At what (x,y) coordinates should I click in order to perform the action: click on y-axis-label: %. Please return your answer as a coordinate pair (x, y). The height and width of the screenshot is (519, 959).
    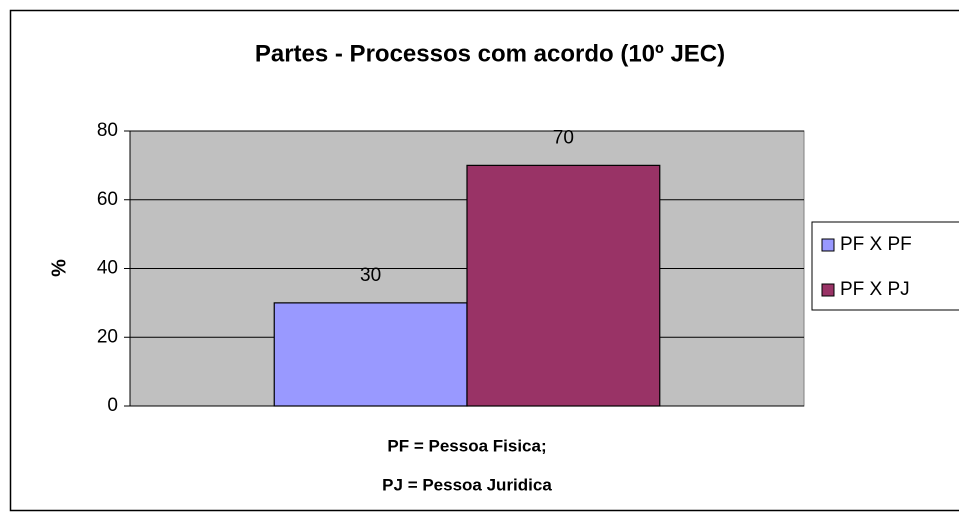
    Looking at the image, I should click on (59, 268).